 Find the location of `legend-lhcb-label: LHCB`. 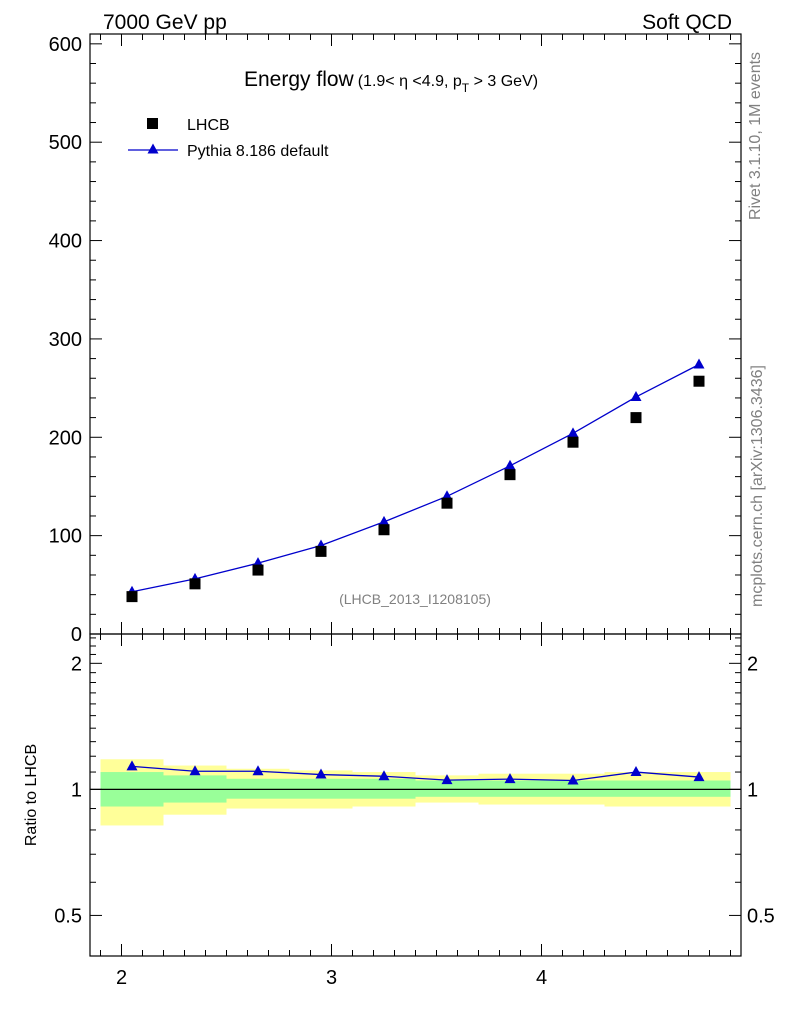

legend-lhcb-label: LHCB is located at coordinates (208, 125).